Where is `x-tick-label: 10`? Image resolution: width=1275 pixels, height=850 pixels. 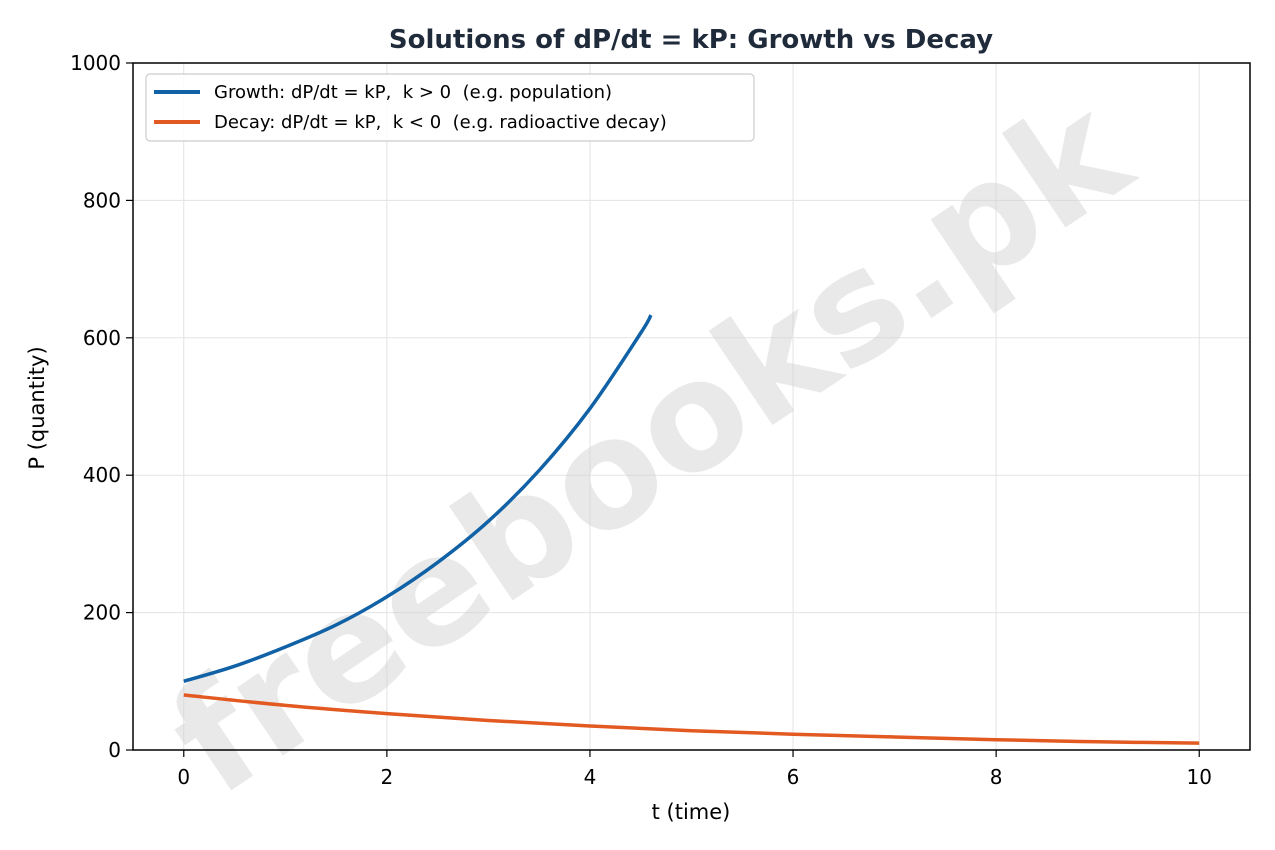
x-tick-label: 10 is located at coordinates (1199, 777).